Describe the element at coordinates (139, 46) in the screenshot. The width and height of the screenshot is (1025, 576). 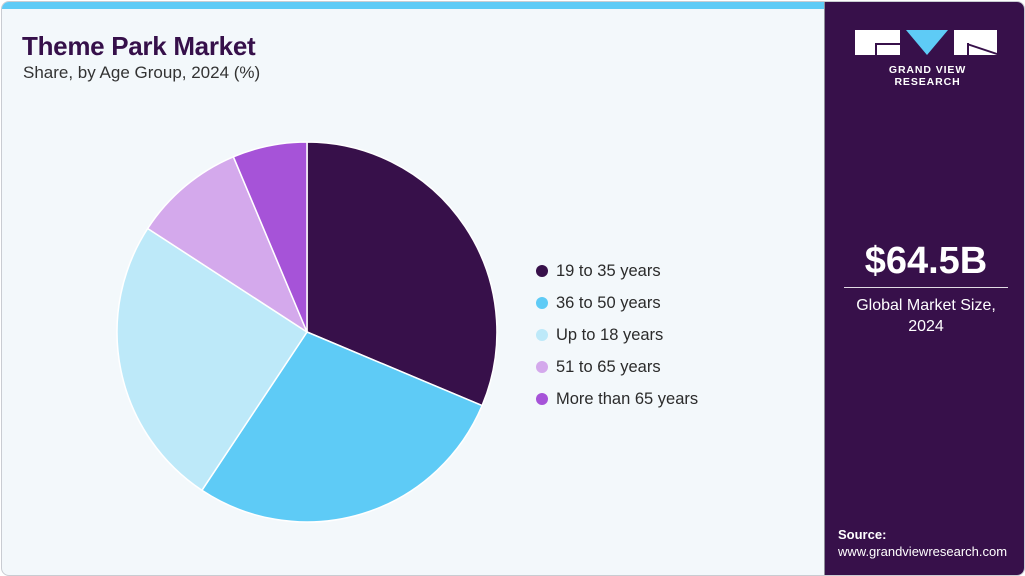
I see `chart-title: Theme Park Market` at that location.